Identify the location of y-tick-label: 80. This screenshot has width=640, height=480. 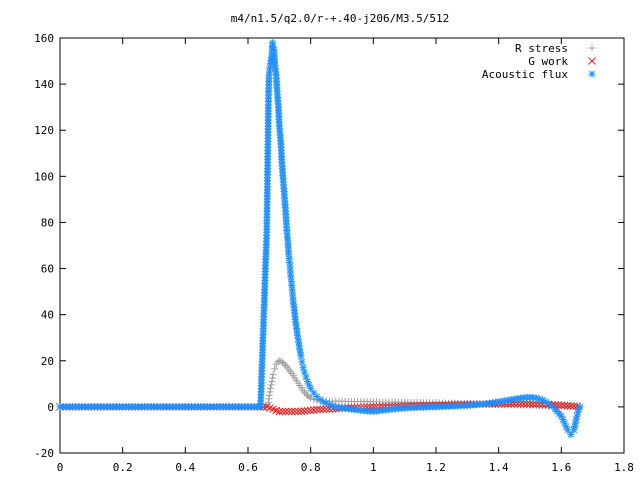
(47, 222).